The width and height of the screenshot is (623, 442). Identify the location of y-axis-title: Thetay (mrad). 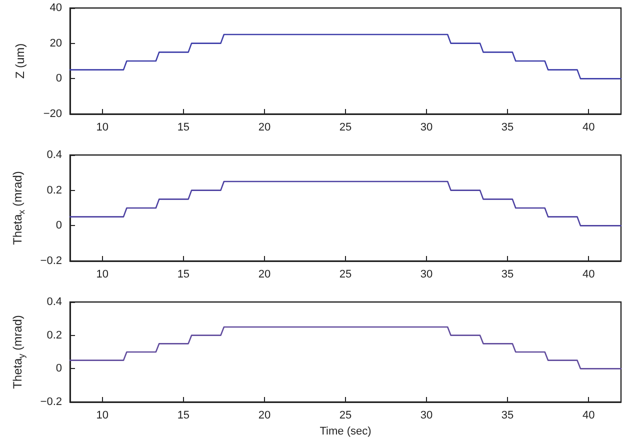
(18, 352).